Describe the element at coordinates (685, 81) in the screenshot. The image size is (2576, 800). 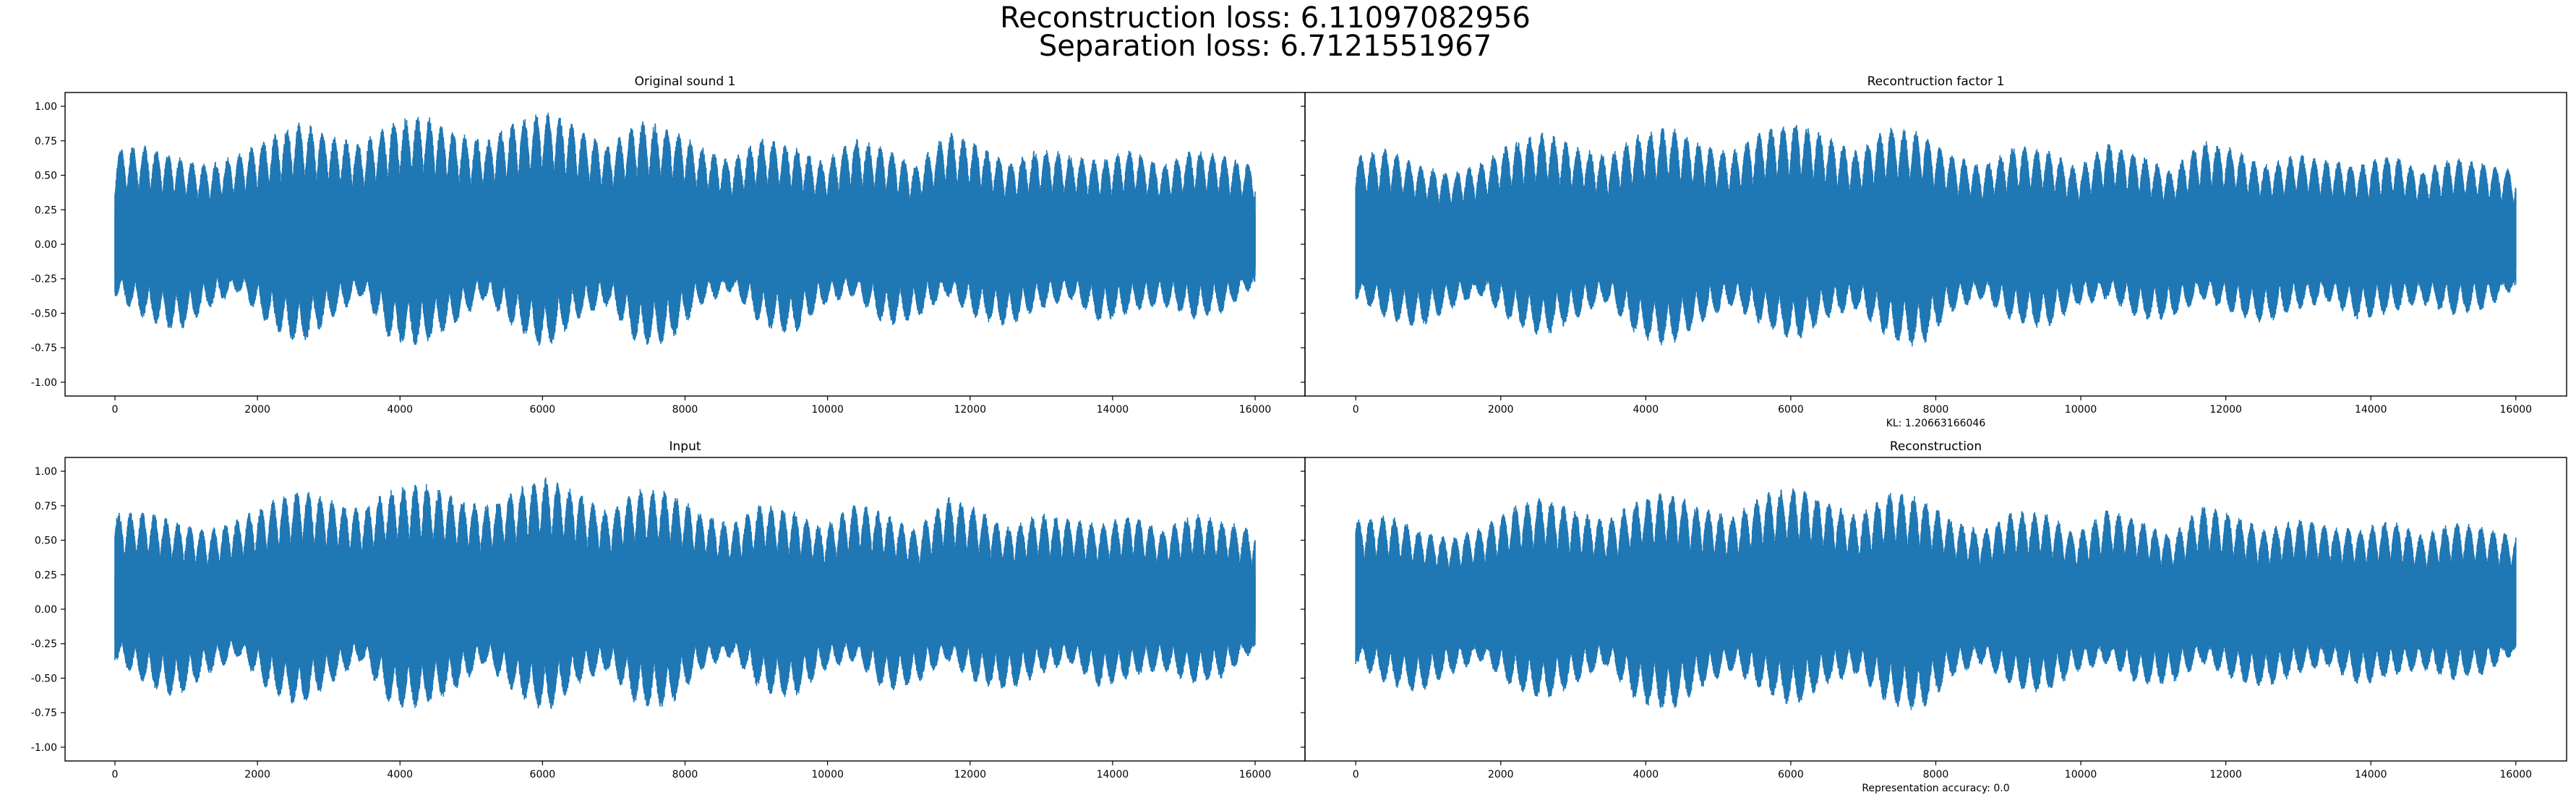
I see `subplot-title: Original sound 1` at that location.